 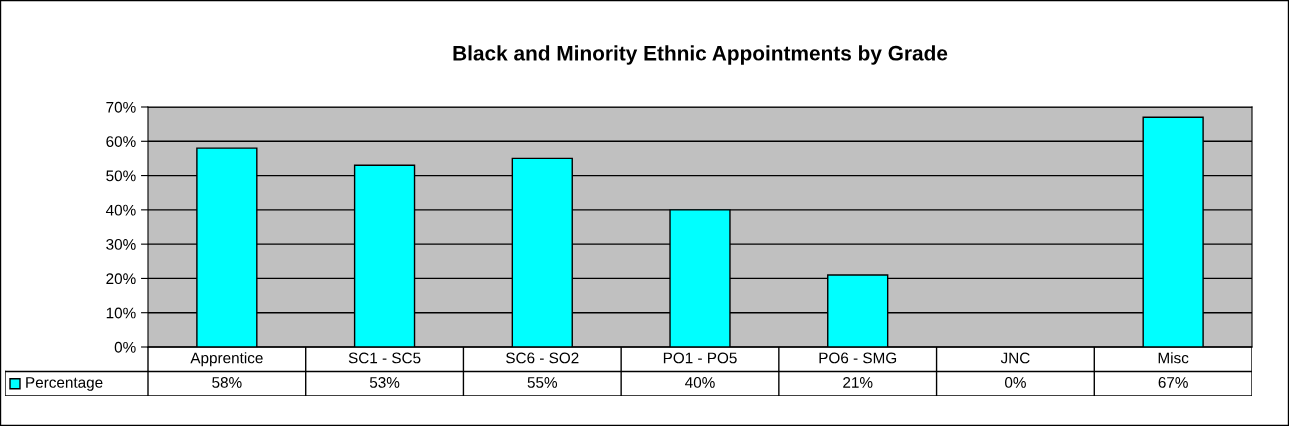 I want to click on x-tick-label: SC6 - SO2, so click(x=542, y=358).